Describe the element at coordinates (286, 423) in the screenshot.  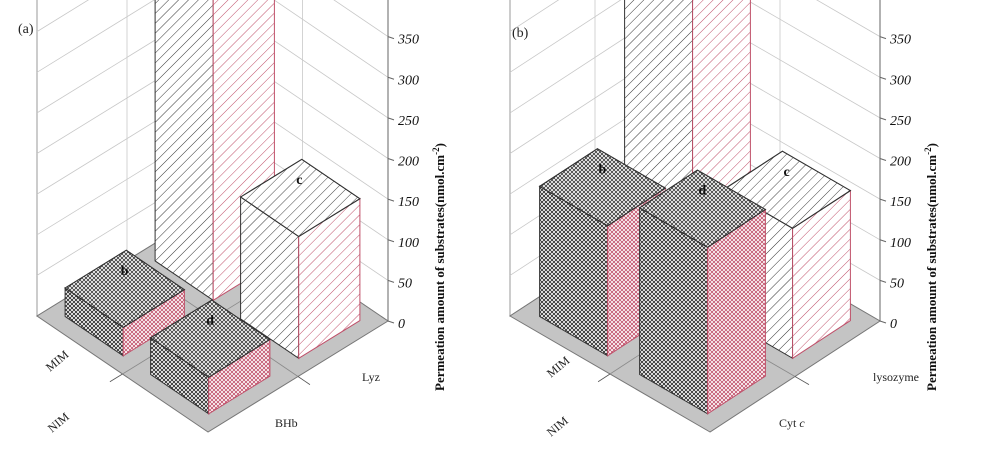
I see `col-category-label: BHb` at that location.